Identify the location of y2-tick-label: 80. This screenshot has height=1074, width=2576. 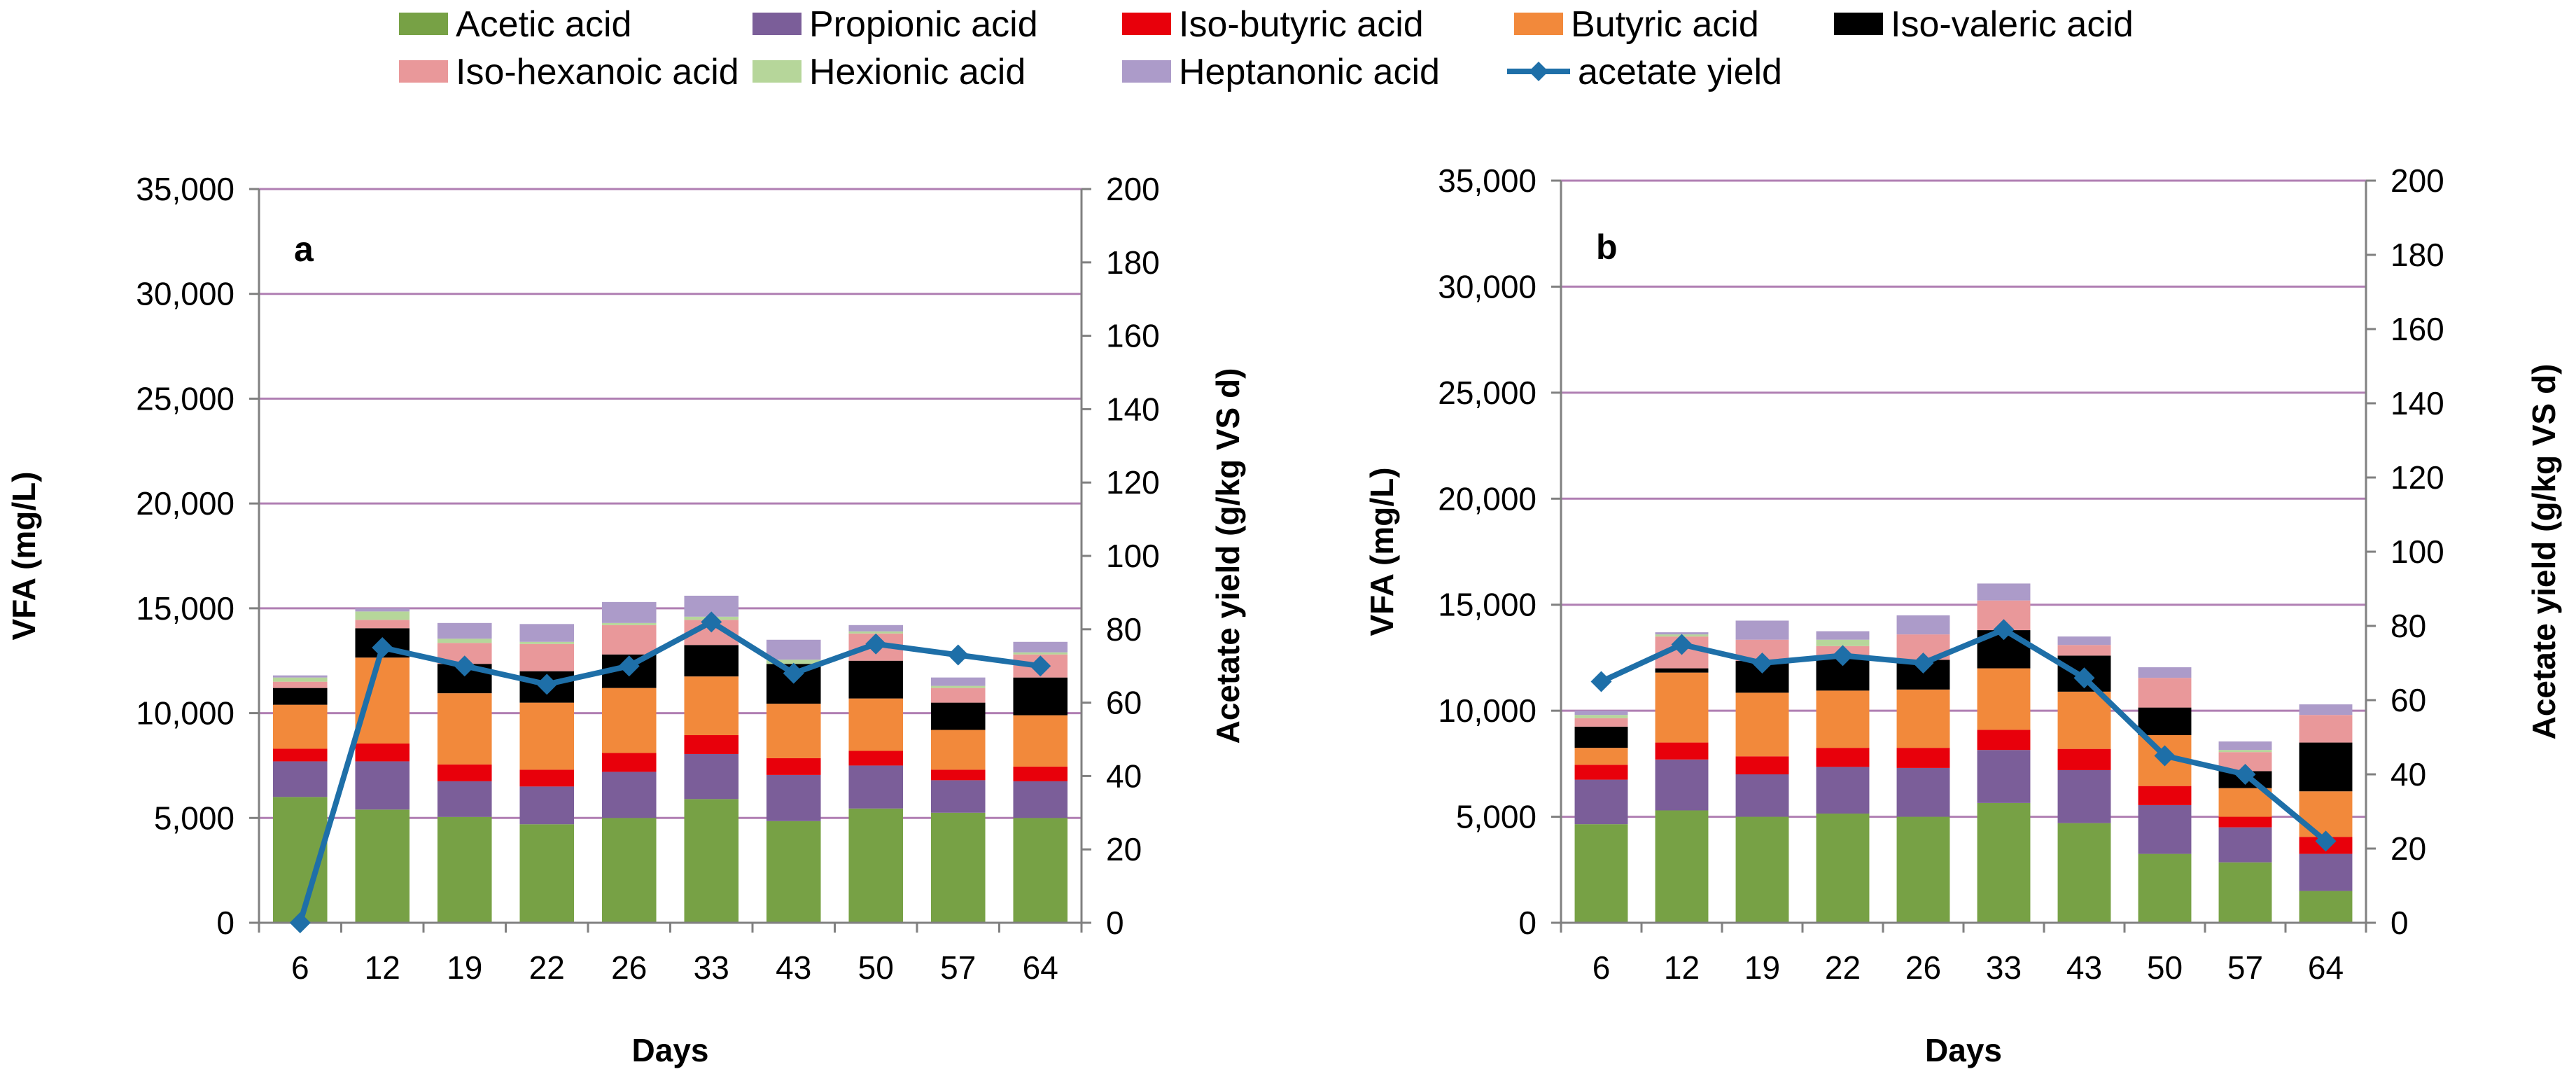
(1124, 629).